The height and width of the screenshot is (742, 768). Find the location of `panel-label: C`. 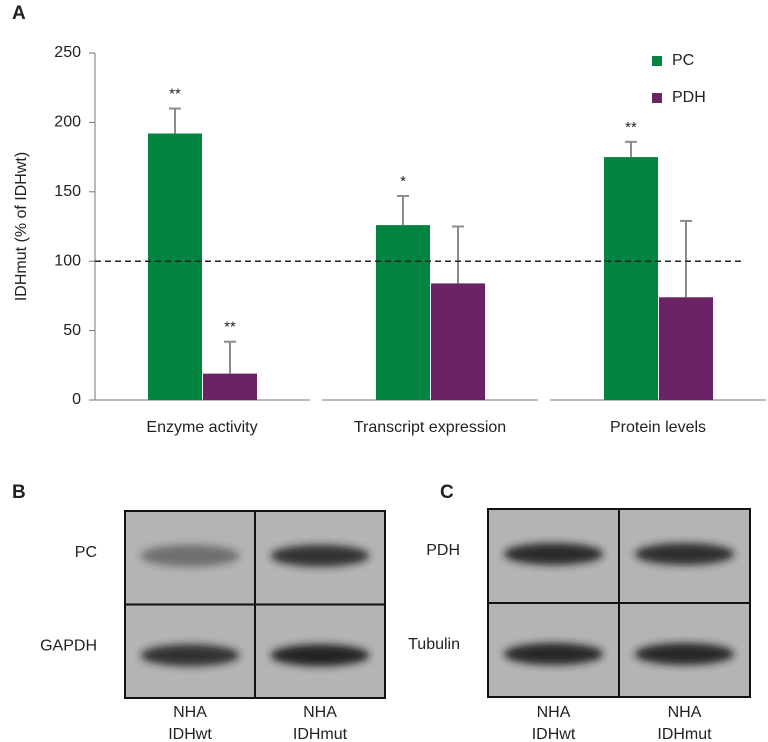

panel-label: C is located at coordinates (447, 492).